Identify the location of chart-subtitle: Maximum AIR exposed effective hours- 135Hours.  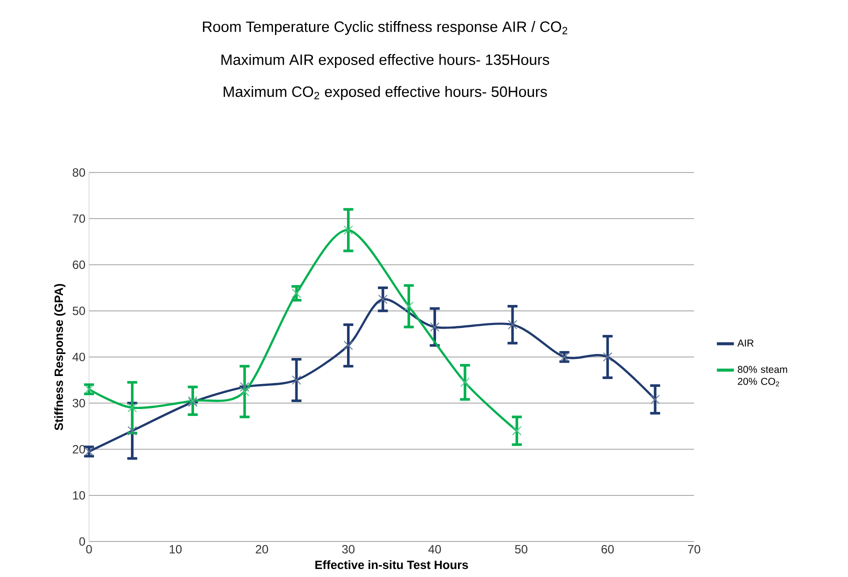
(385, 61).